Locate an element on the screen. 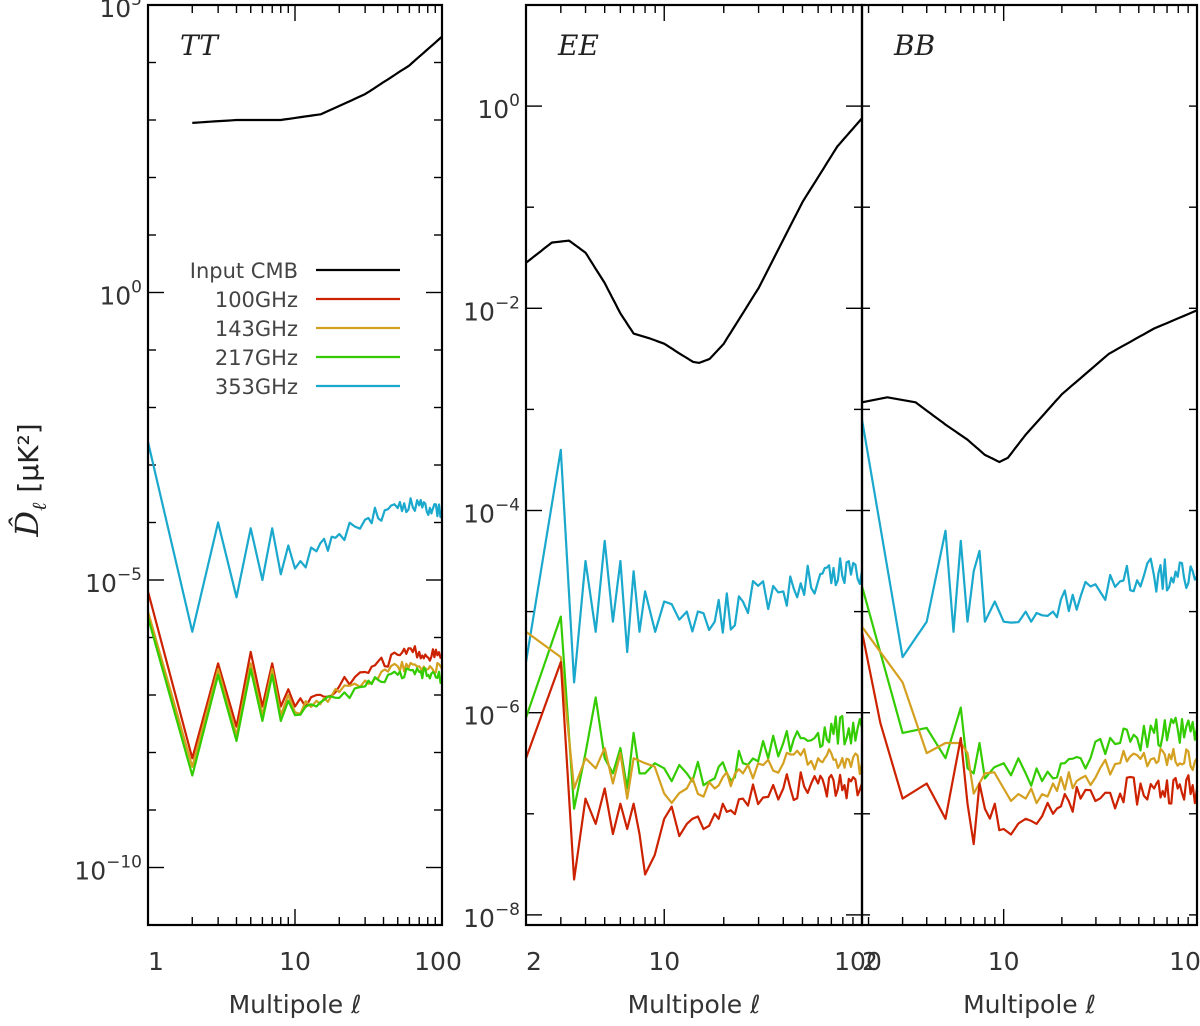 This screenshot has width=1200, height=1026. y-tick-label: 10⁻¹⁰ is located at coordinates (108, 869).